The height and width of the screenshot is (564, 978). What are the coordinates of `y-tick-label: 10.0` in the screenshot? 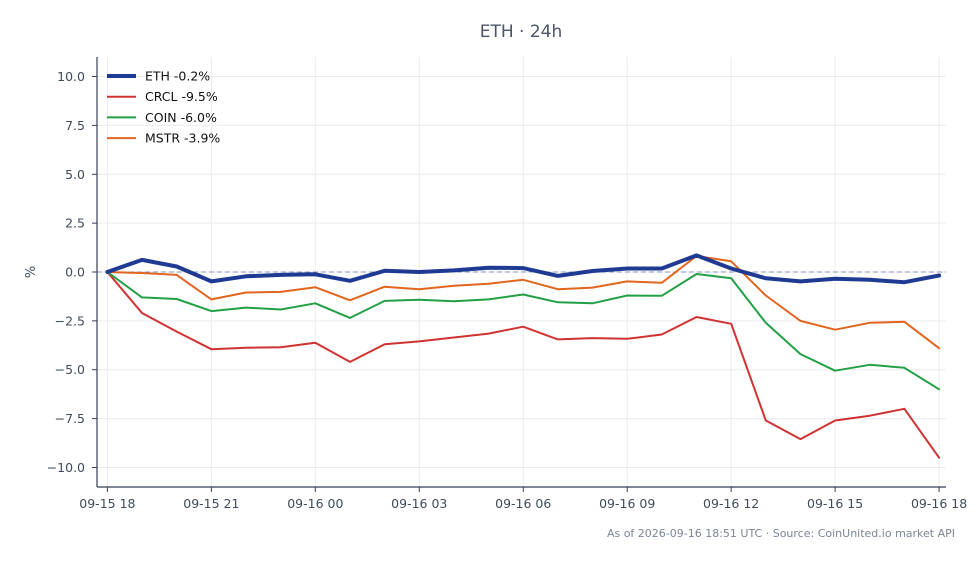 It's located at (71, 76).